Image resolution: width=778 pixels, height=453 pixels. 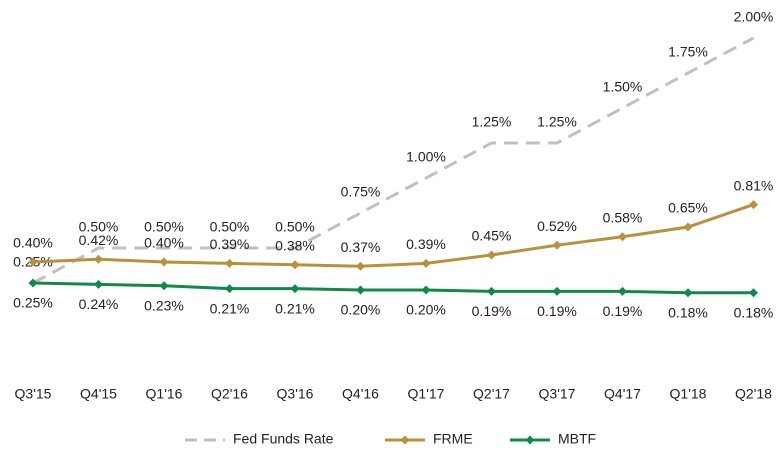 I want to click on x-tick-label: Q3'16, so click(x=295, y=394).